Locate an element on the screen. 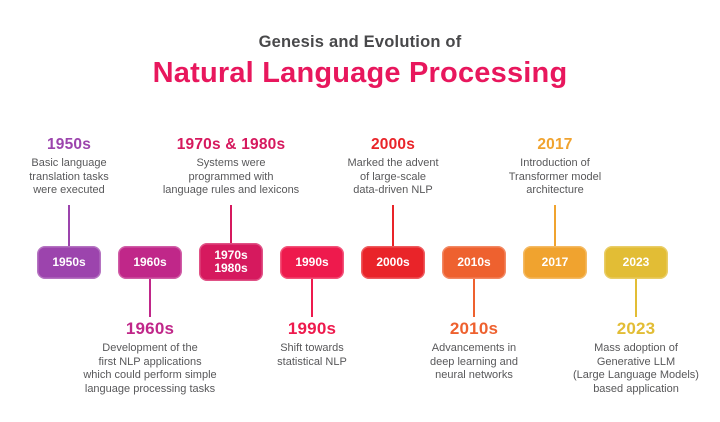  header-subtitle: Genesis and Evolution of is located at coordinates (360, 42).